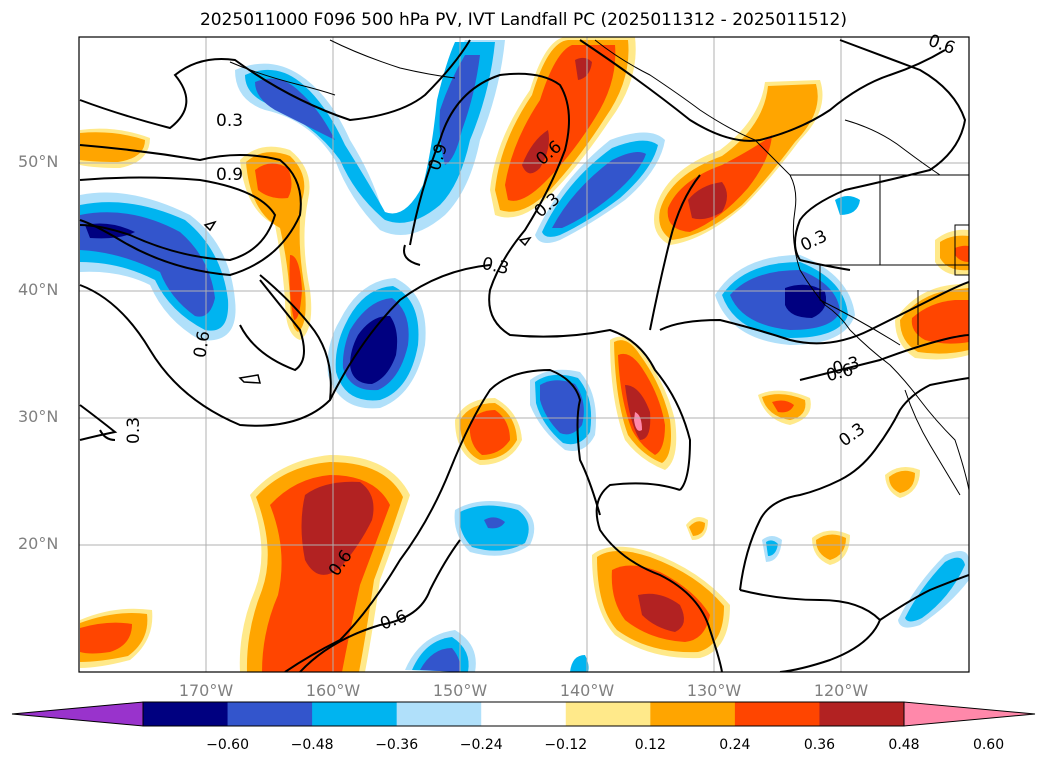 The width and height of the screenshot is (1047, 765). I want to click on lat-label-40n: 40°N, so click(38, 289).